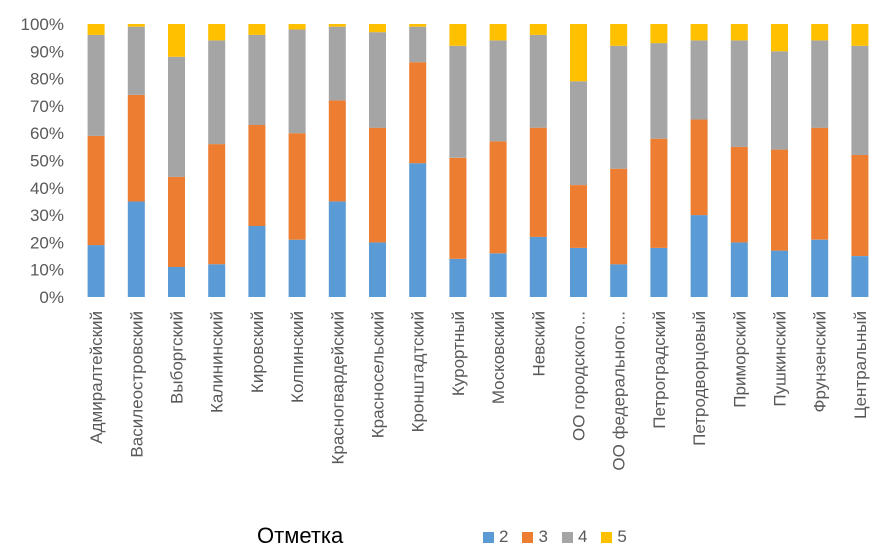  Describe the element at coordinates (574, 537) in the screenshot. I see `legend-item-4: 4` at that location.